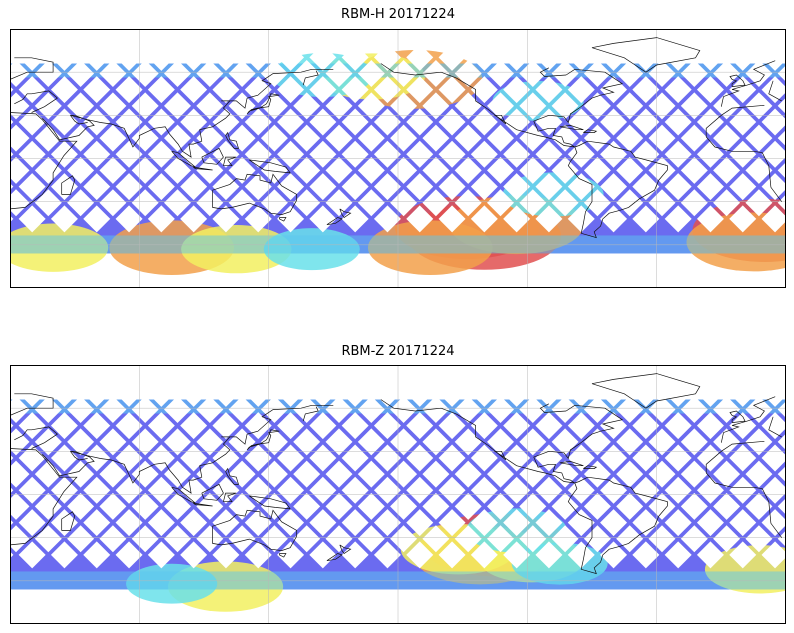 The height and width of the screenshot is (633, 794). Describe the element at coordinates (183, 495) in the screenshot. I see `coast-sumatra` at that location.